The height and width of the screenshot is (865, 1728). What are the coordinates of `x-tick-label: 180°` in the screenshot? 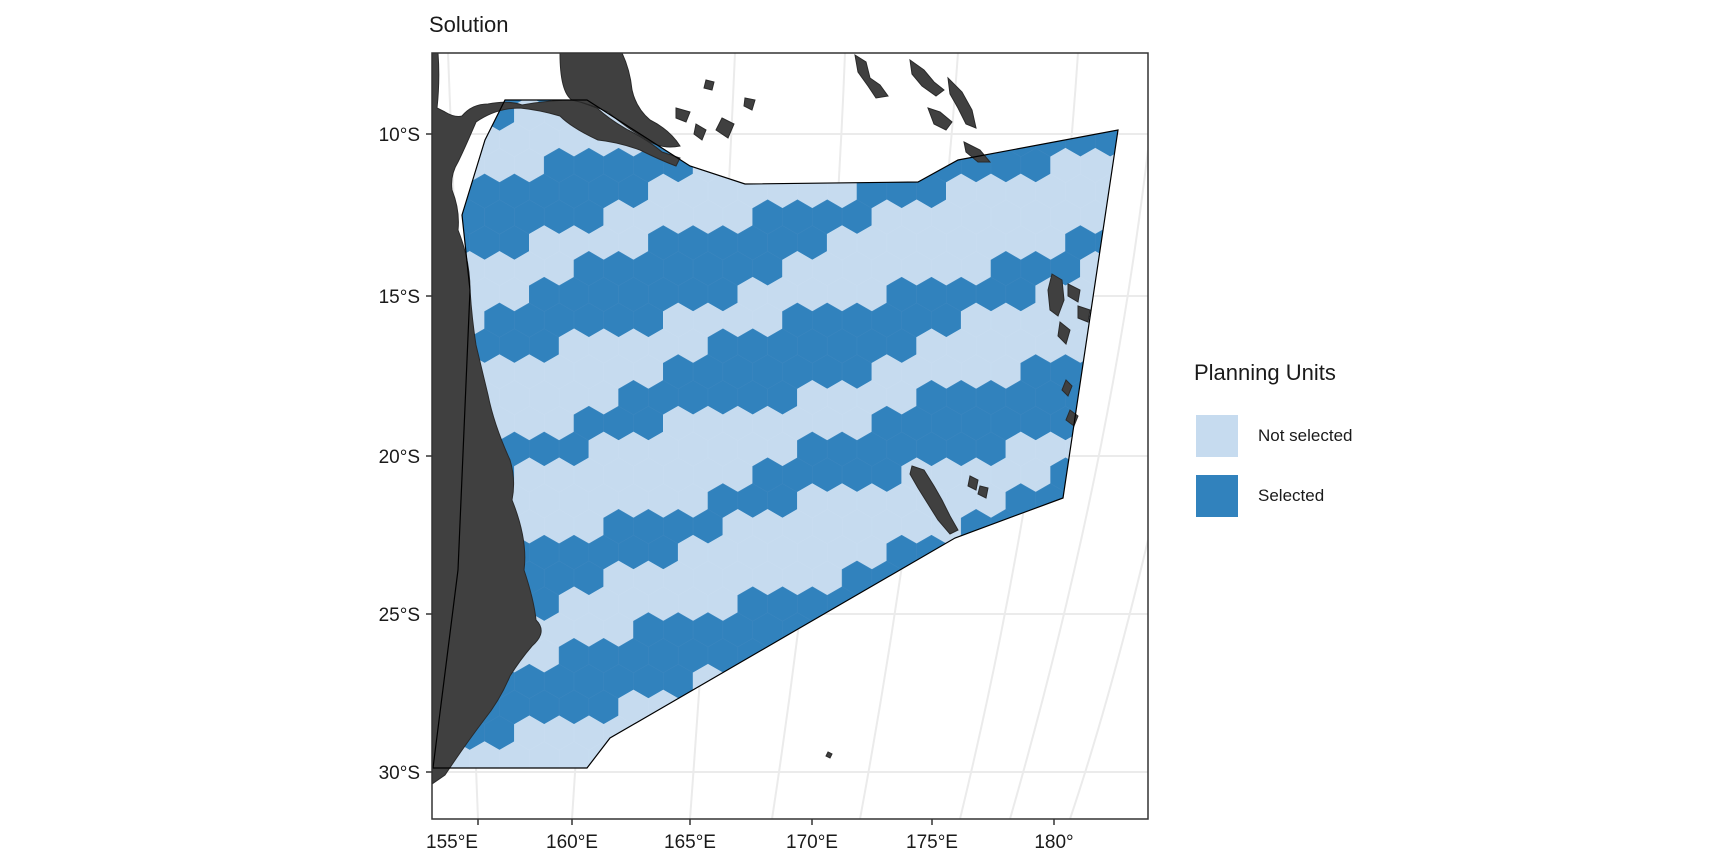 It's located at (1053, 842).